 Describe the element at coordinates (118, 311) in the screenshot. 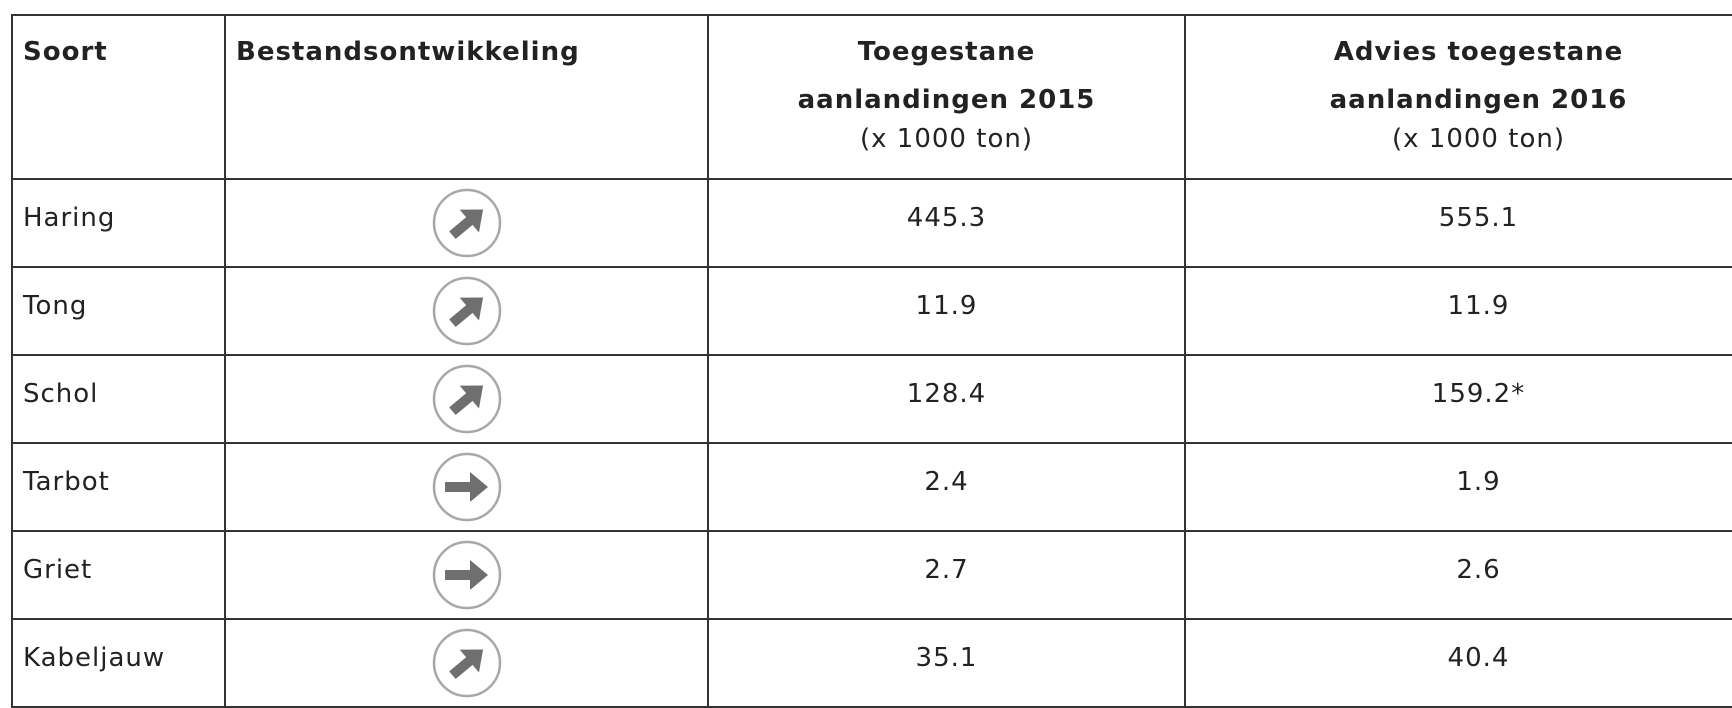

I see `species-cell: Tong` at that location.